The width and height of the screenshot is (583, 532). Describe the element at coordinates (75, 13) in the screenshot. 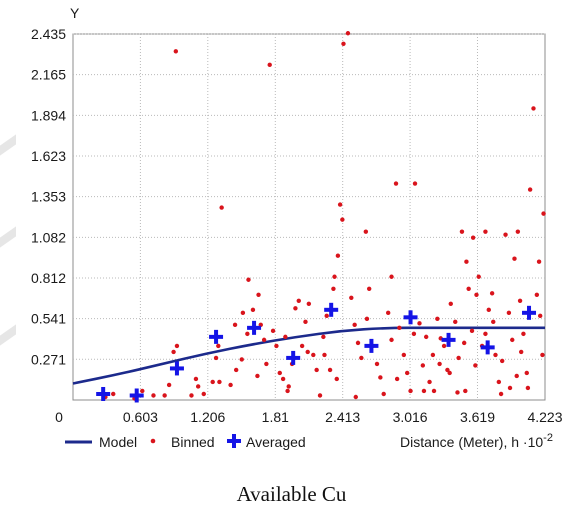

I see `y-axis-label: Y` at that location.